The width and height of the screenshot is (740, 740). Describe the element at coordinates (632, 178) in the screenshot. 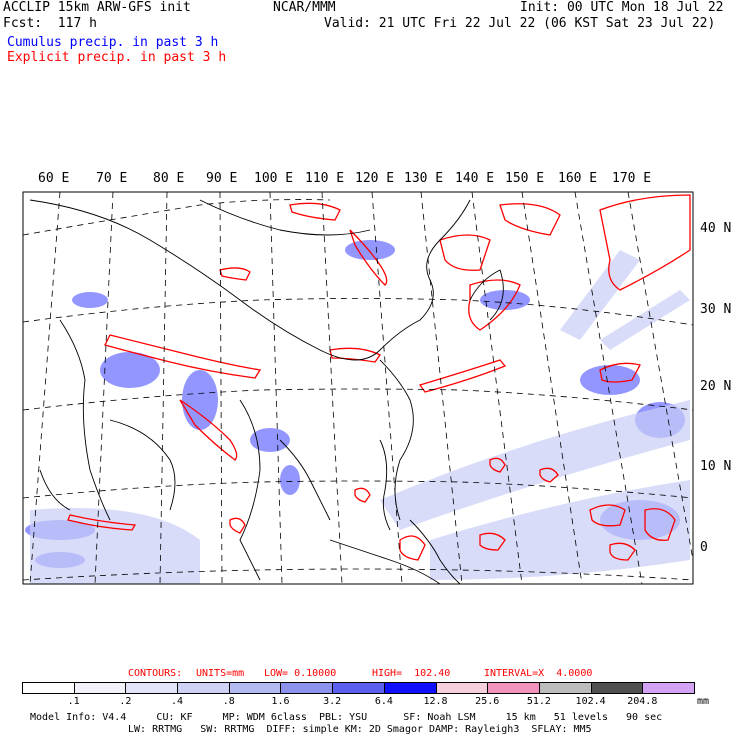

I see `lon-label: 170 E` at that location.